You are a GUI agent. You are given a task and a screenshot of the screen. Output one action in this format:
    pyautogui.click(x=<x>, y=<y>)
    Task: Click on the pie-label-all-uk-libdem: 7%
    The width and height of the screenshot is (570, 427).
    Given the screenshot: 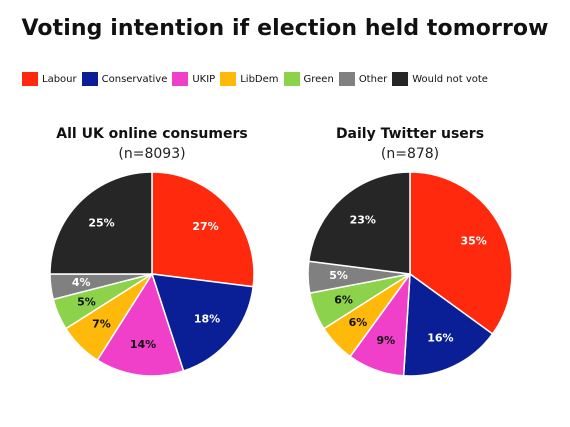 What is the action you would take?
    pyautogui.click(x=101, y=323)
    